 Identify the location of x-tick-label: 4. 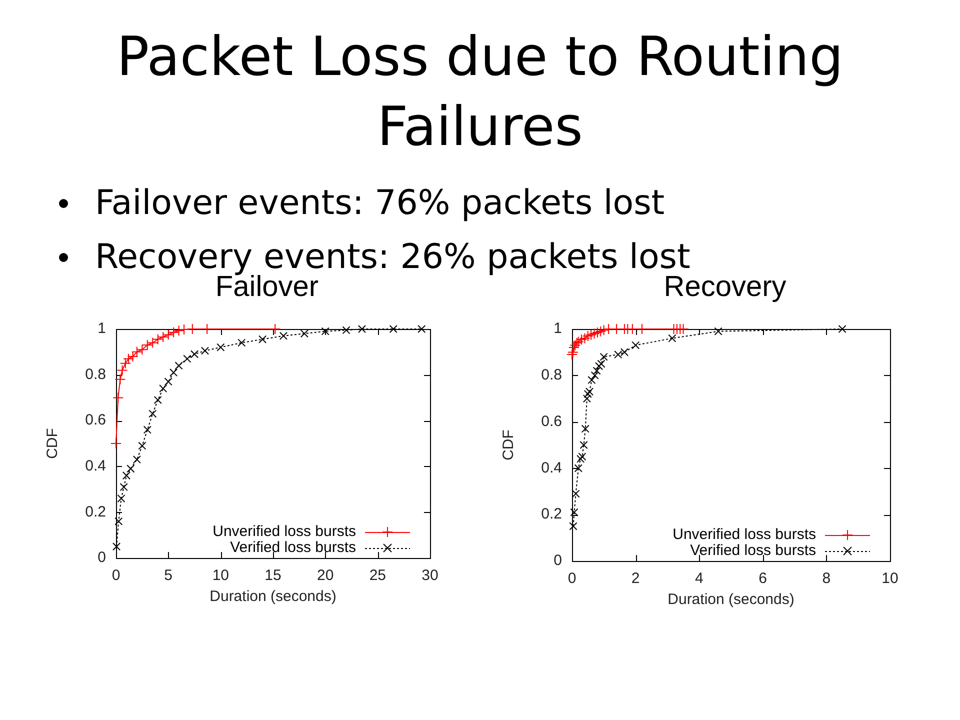
(699, 579).